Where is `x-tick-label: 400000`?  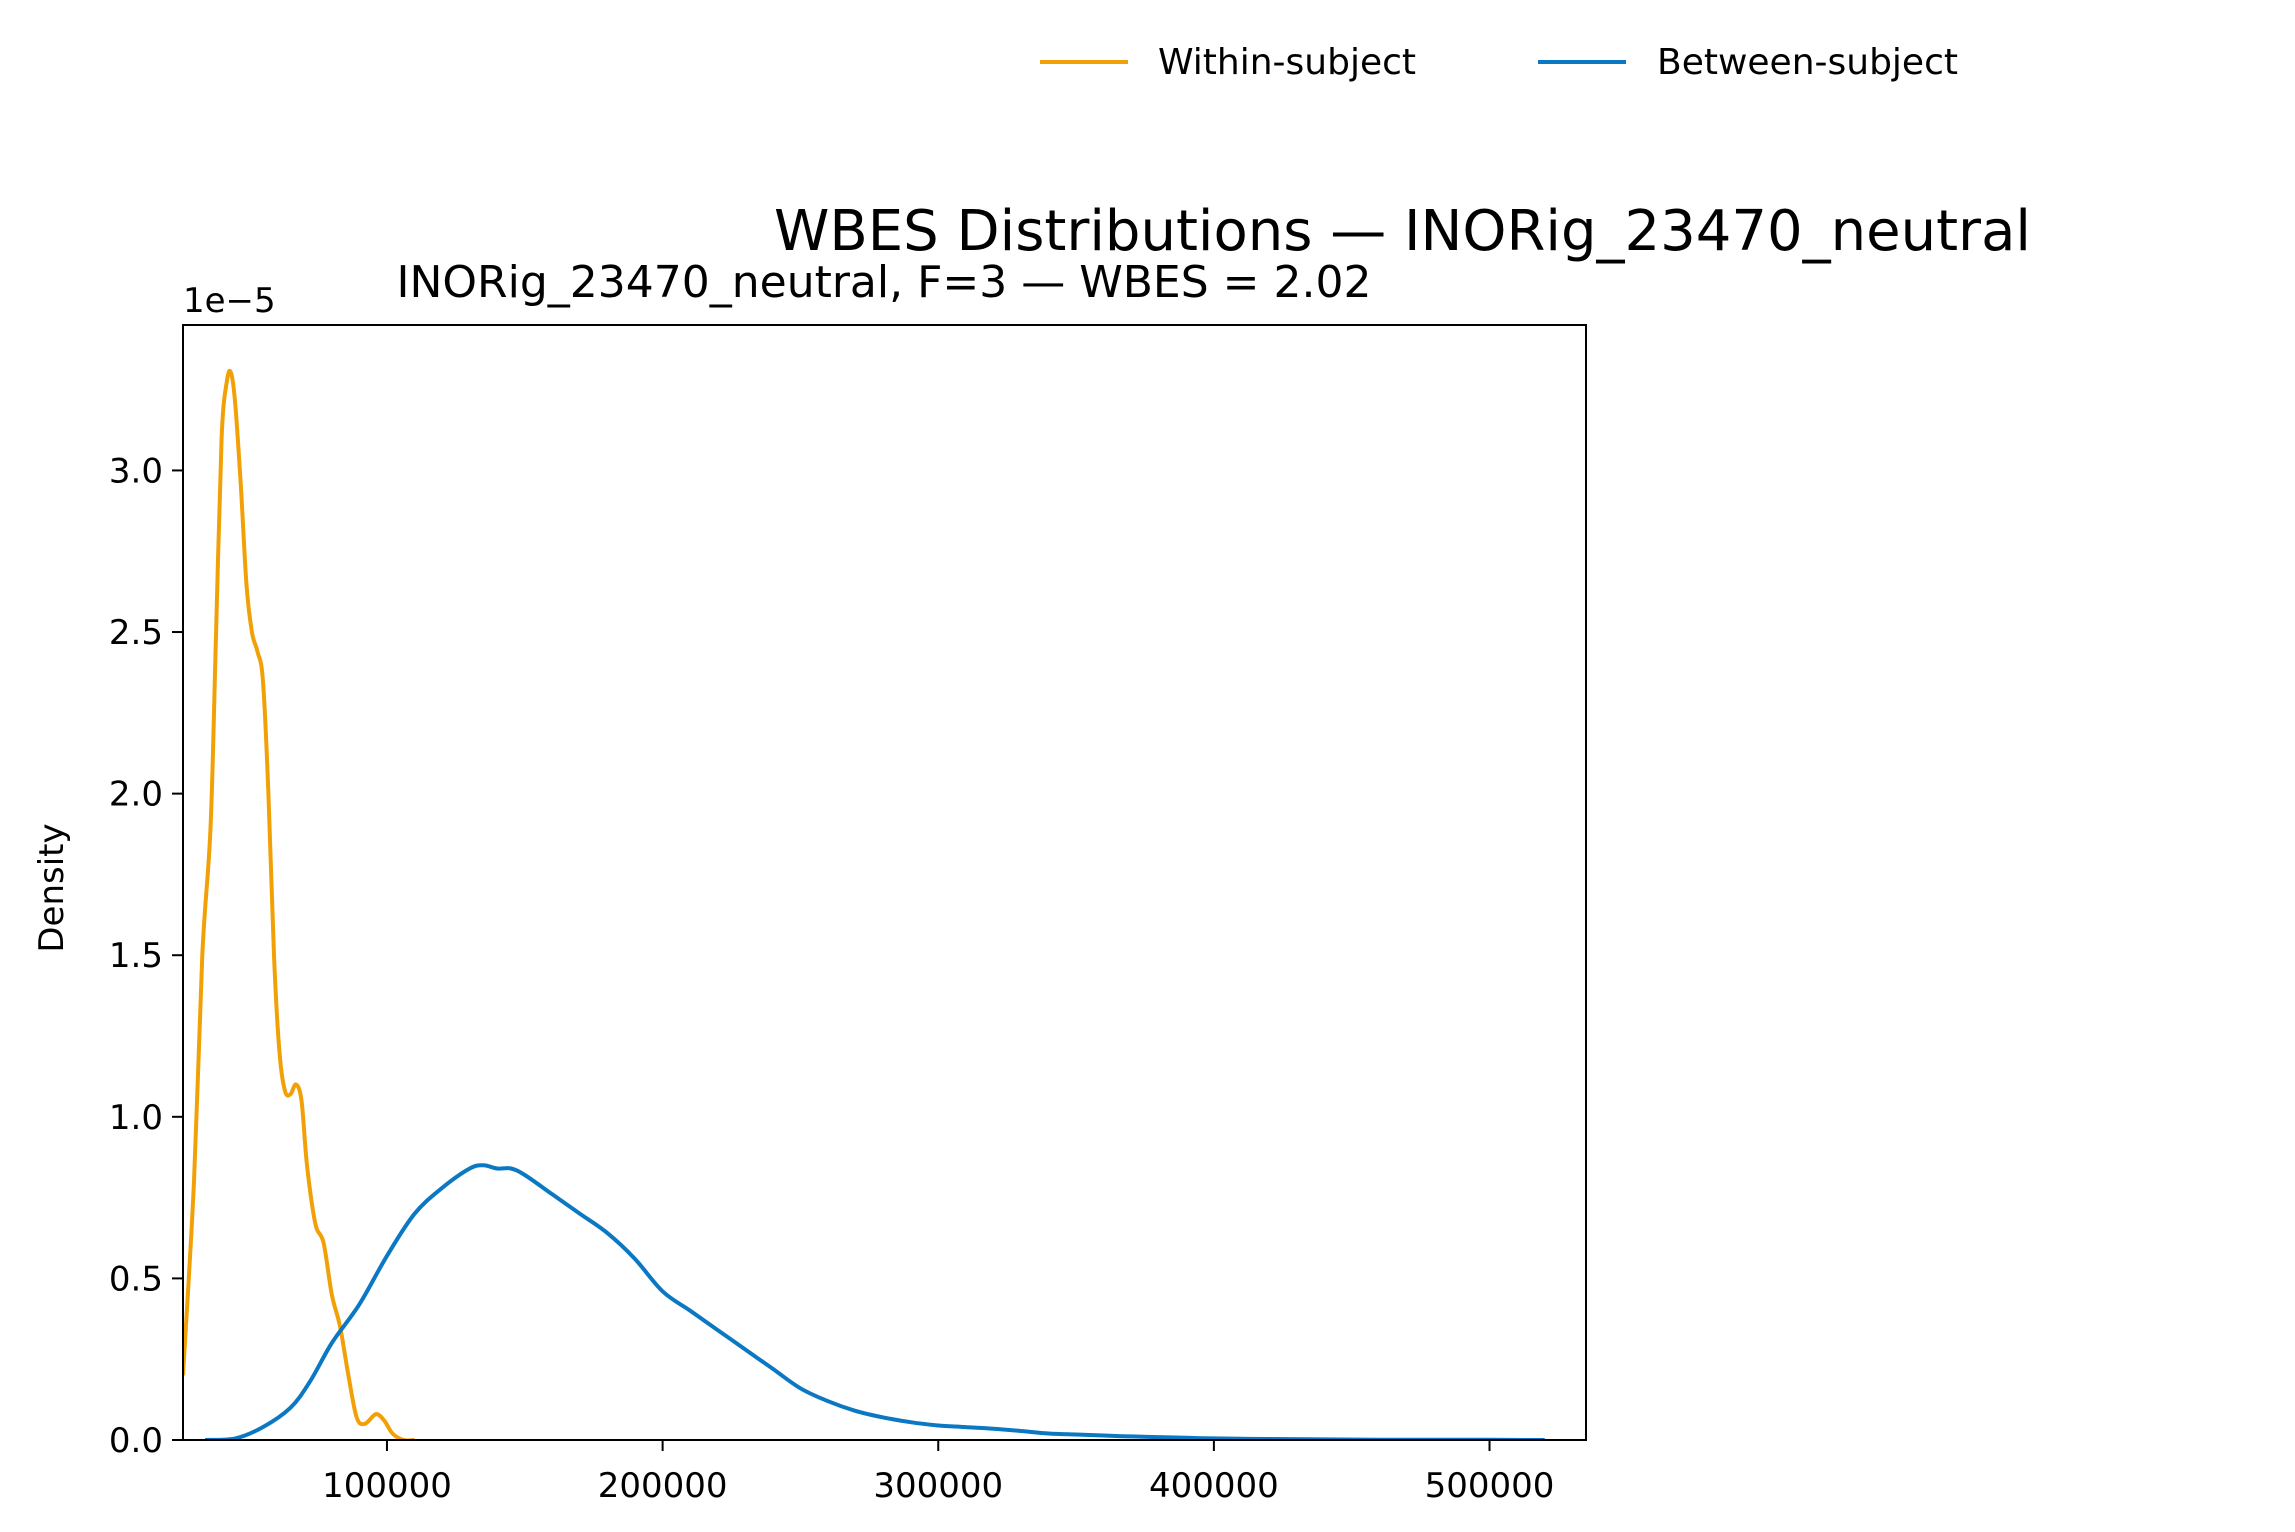 x-tick-label: 400000 is located at coordinates (1214, 1486).